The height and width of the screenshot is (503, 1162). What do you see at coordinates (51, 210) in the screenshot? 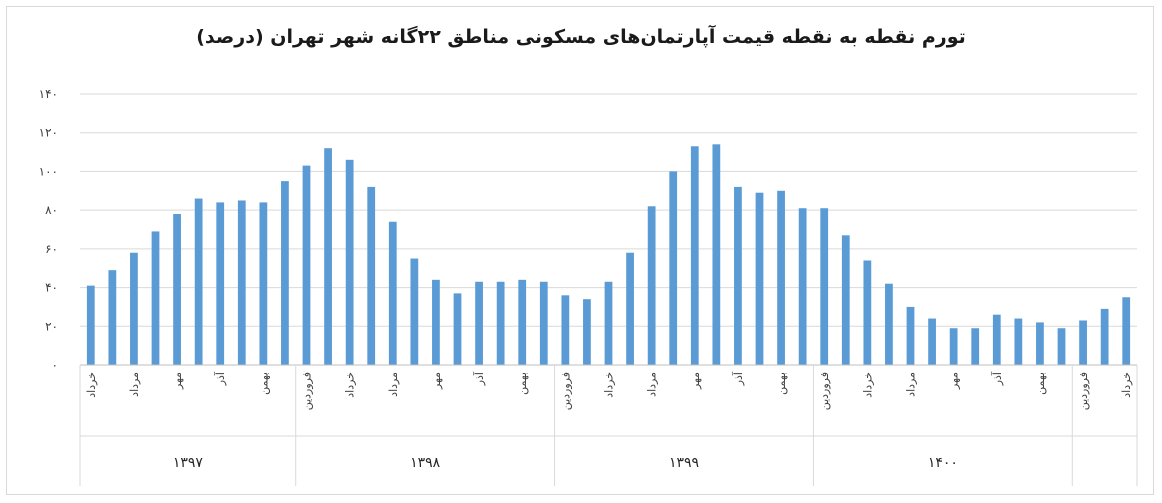
I see `y-tick-label: ۸۰` at bounding box center [51, 210].